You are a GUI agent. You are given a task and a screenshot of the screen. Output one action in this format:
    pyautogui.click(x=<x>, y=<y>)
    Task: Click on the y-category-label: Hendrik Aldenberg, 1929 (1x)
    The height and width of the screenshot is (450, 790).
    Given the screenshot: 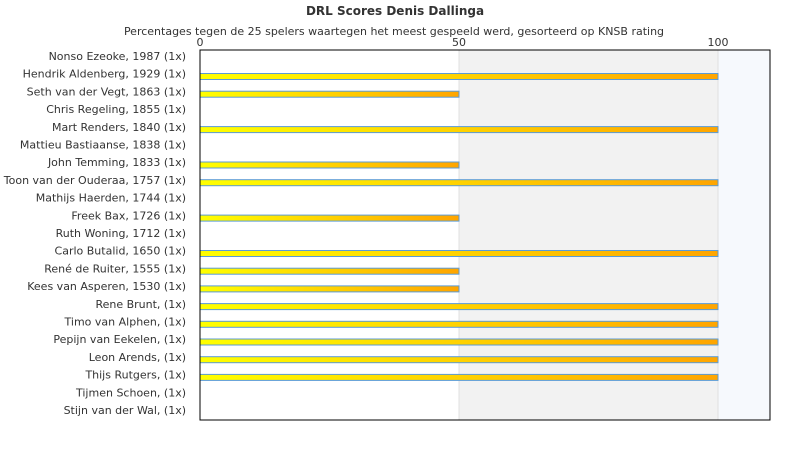 What is the action you would take?
    pyautogui.click(x=104, y=74)
    